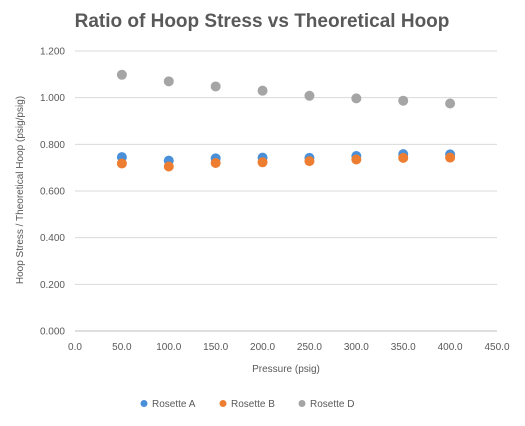  Describe the element at coordinates (52, 332) in the screenshot. I see `y-tick-label: 0.000` at that location.